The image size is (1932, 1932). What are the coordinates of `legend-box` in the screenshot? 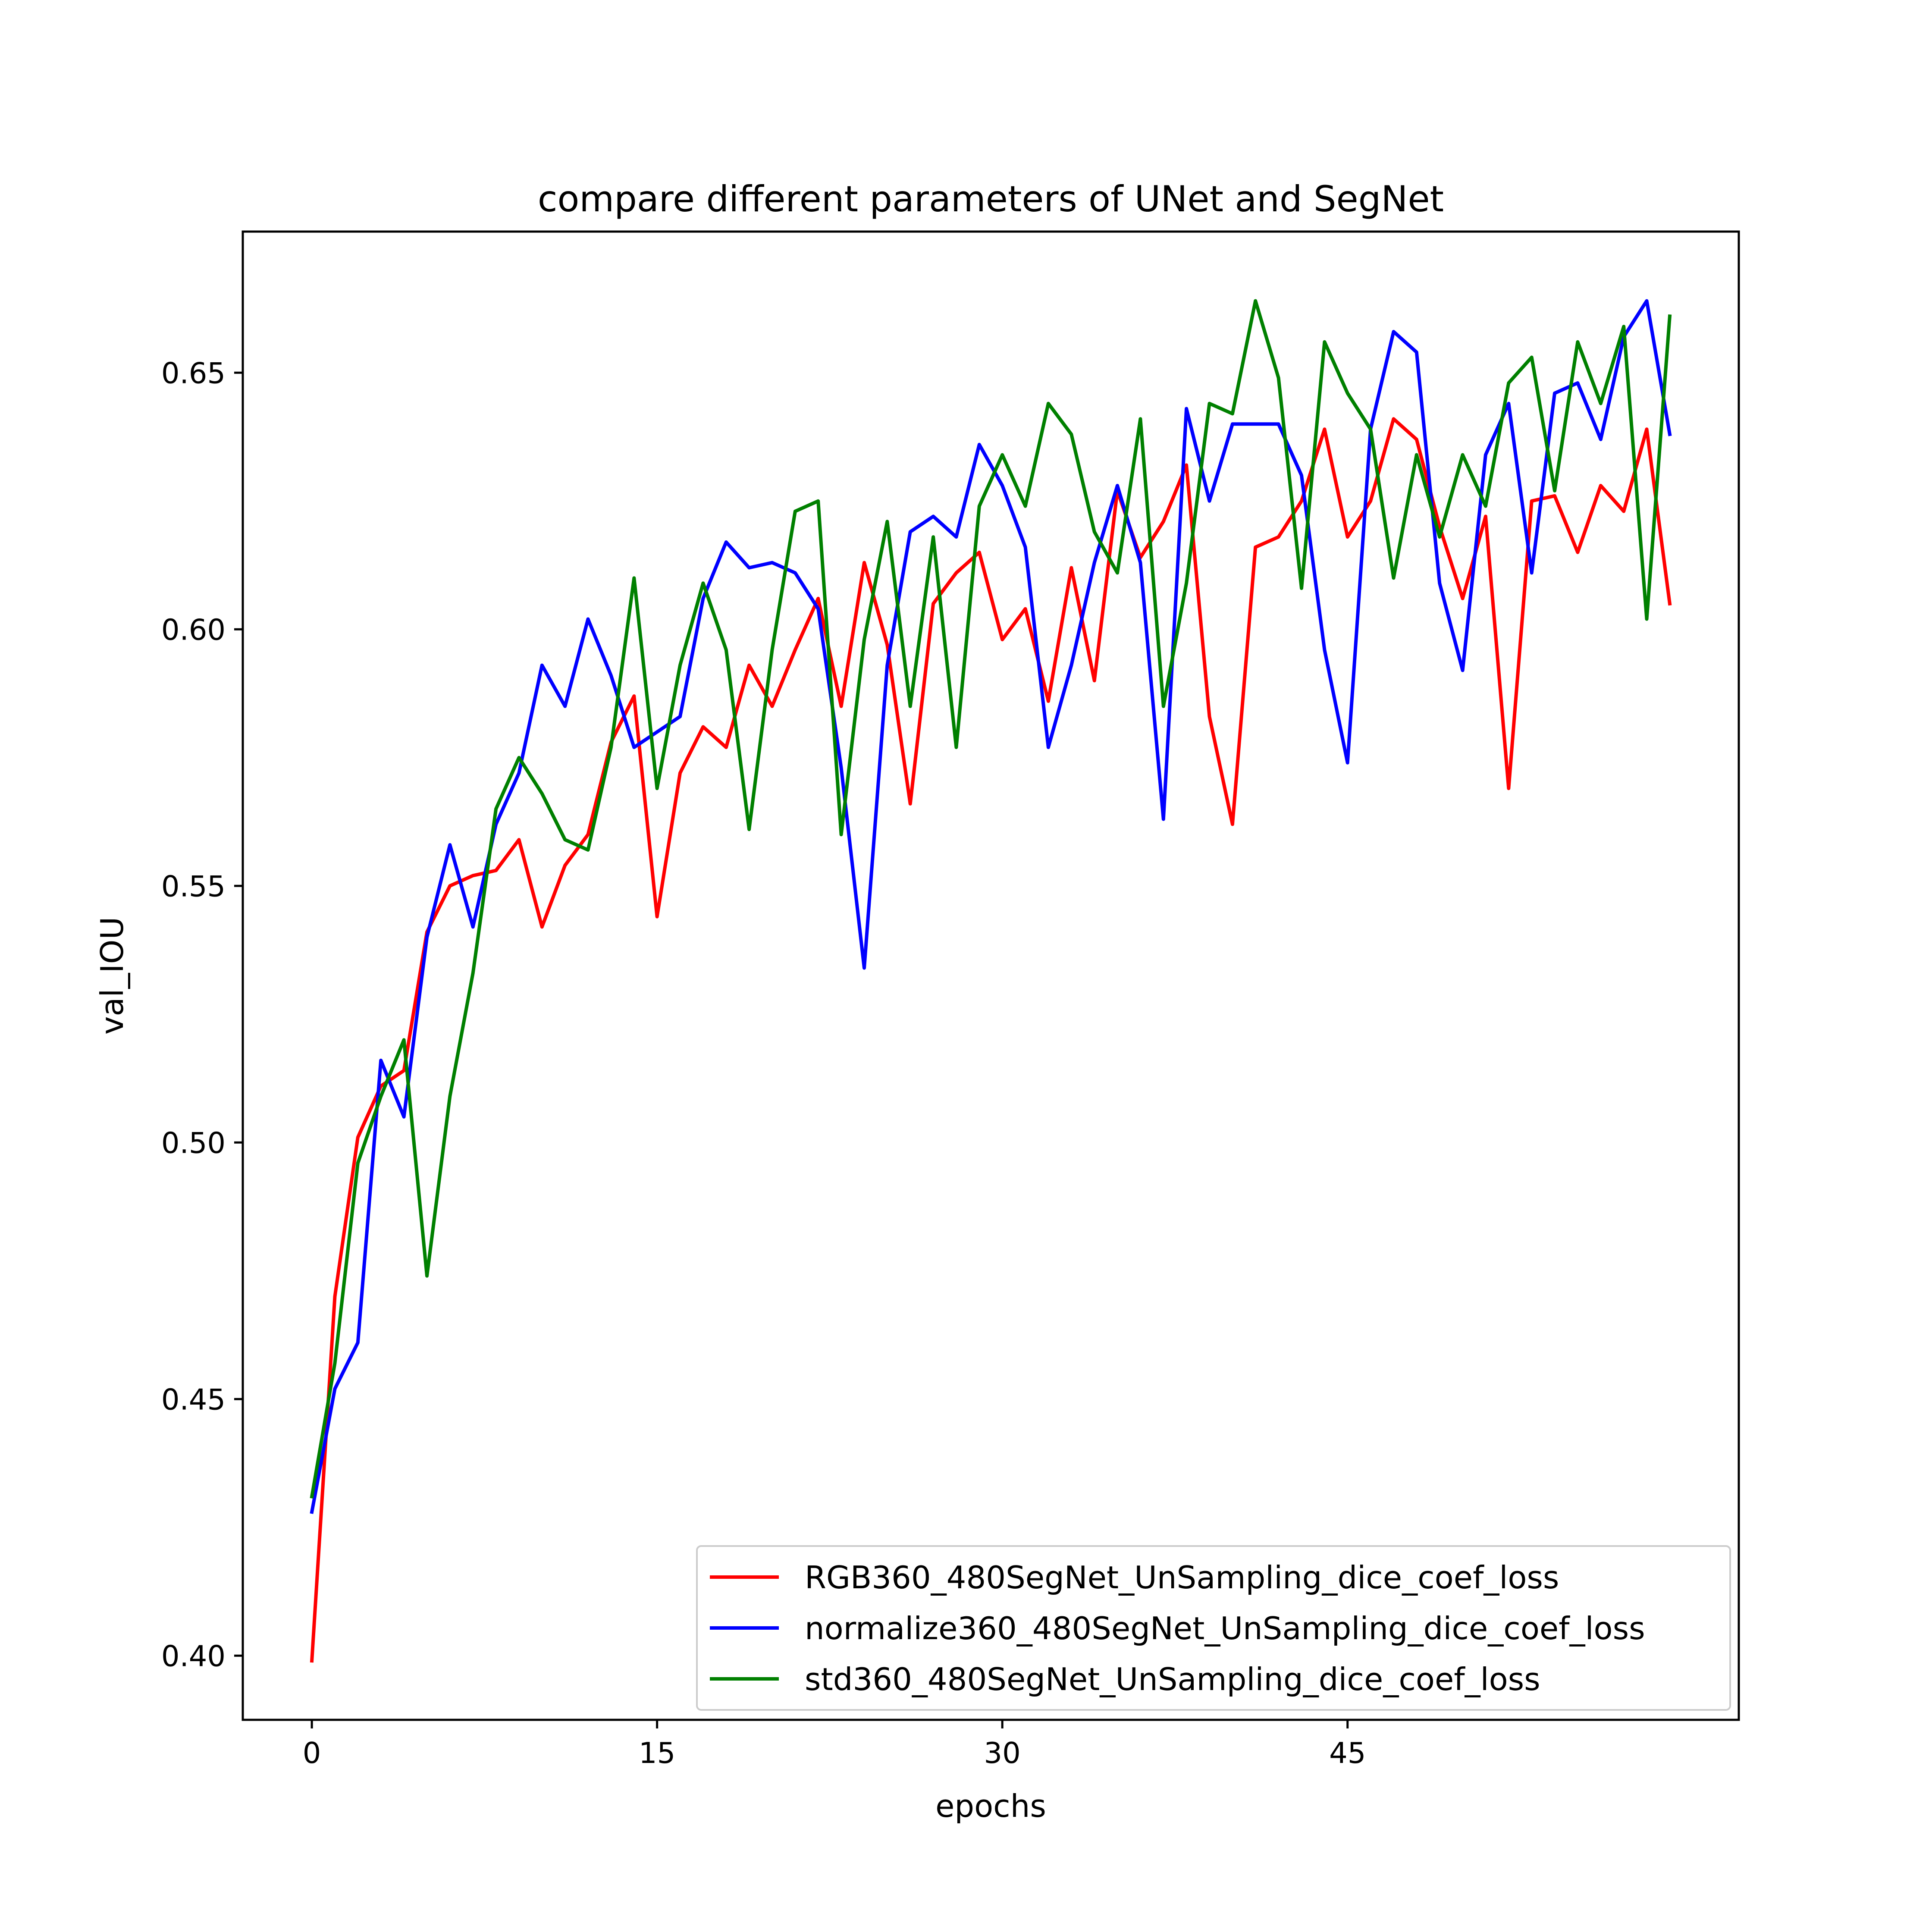 It's located at (1213, 1628).